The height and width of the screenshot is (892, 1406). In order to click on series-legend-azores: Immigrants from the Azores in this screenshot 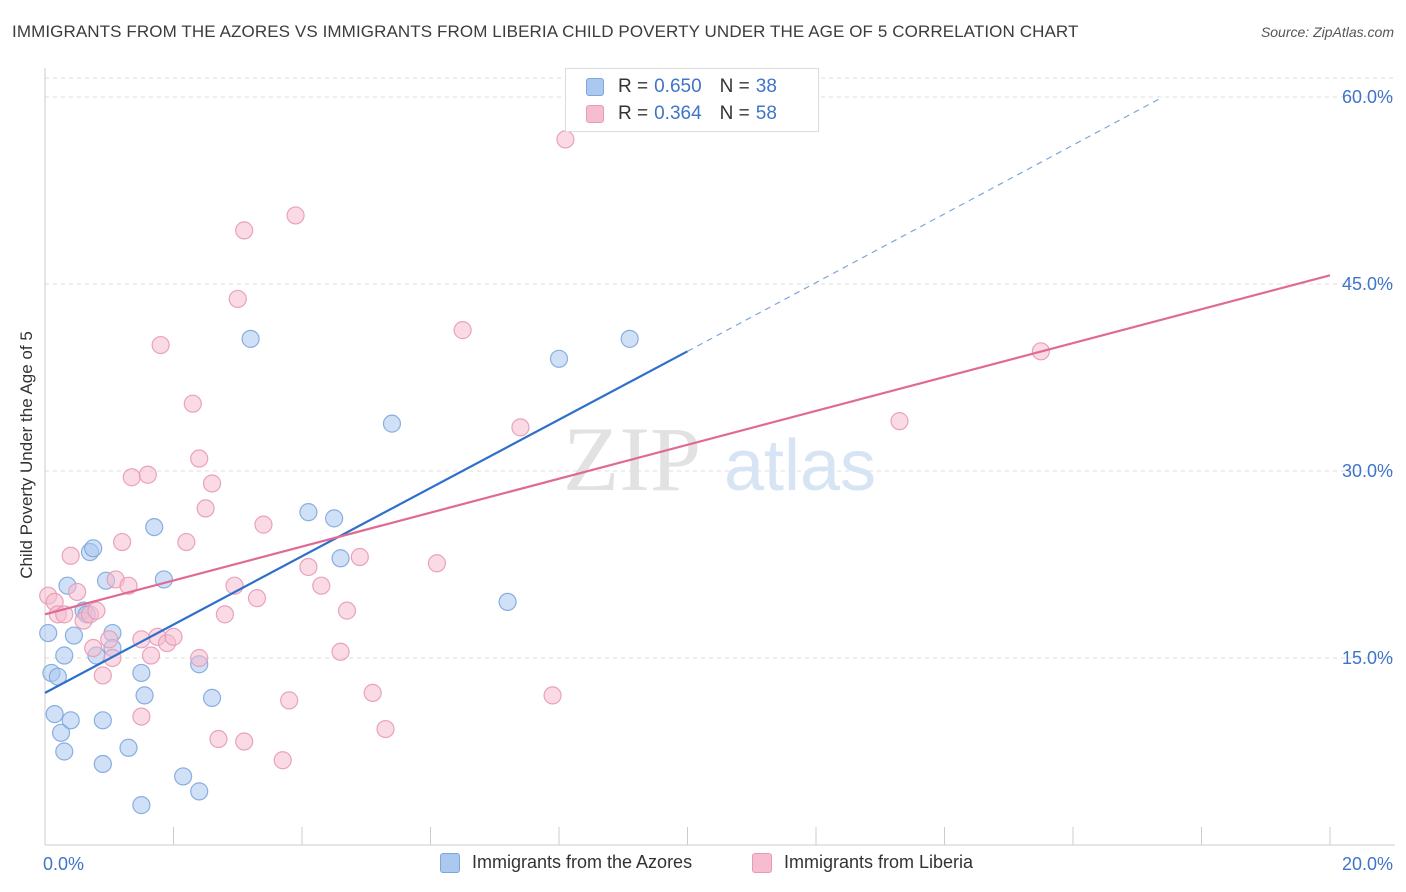, I will do `click(566, 862)`.